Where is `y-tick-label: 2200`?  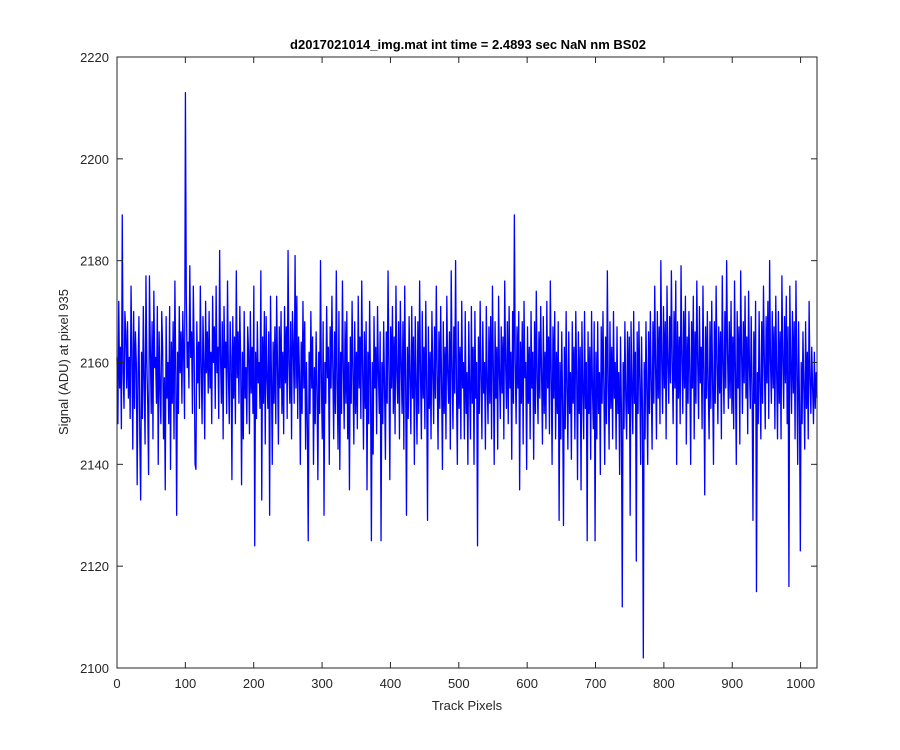 y-tick-label: 2200 is located at coordinates (94, 159).